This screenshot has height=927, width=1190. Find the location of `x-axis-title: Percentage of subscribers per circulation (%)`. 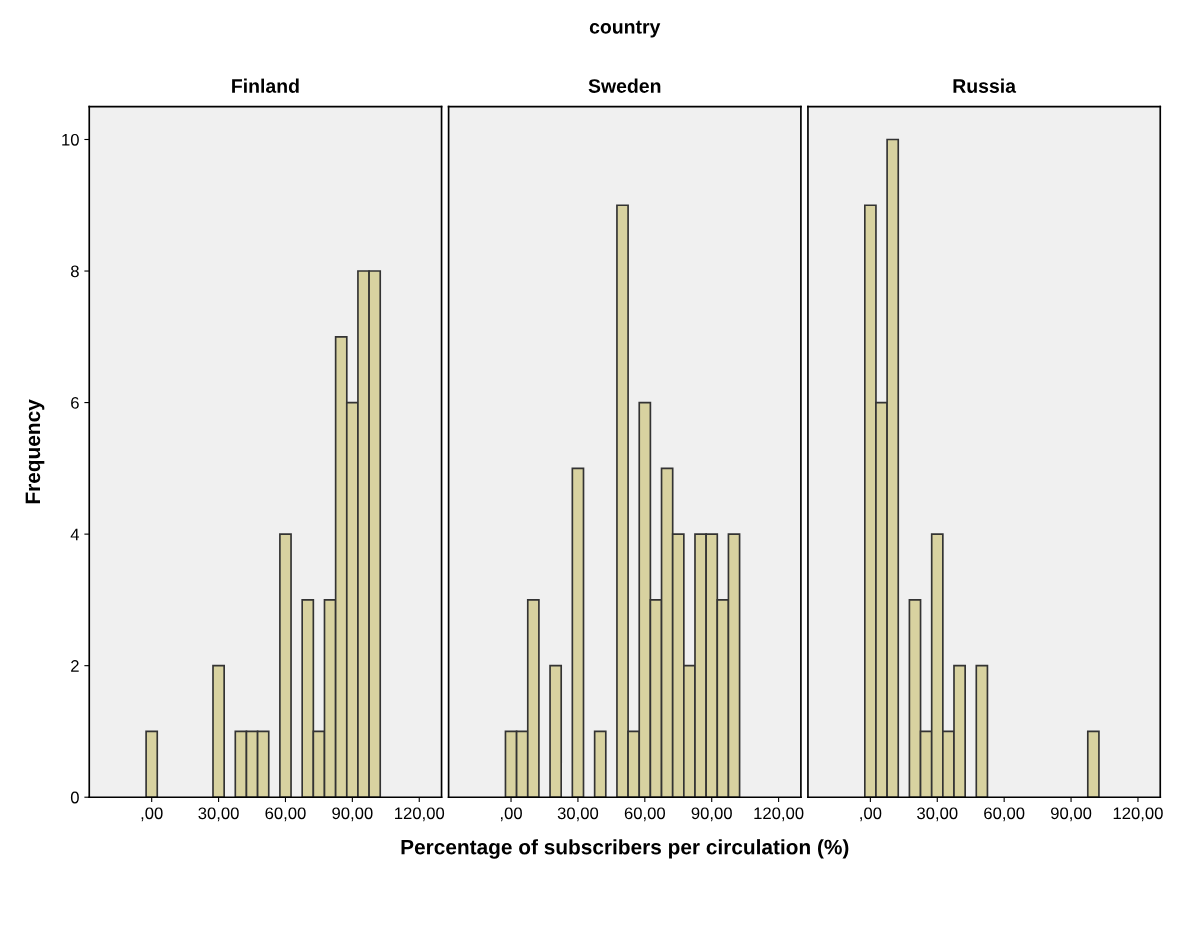

x-axis-title: Percentage of subscribers per circulation (%) is located at coordinates (625, 849).